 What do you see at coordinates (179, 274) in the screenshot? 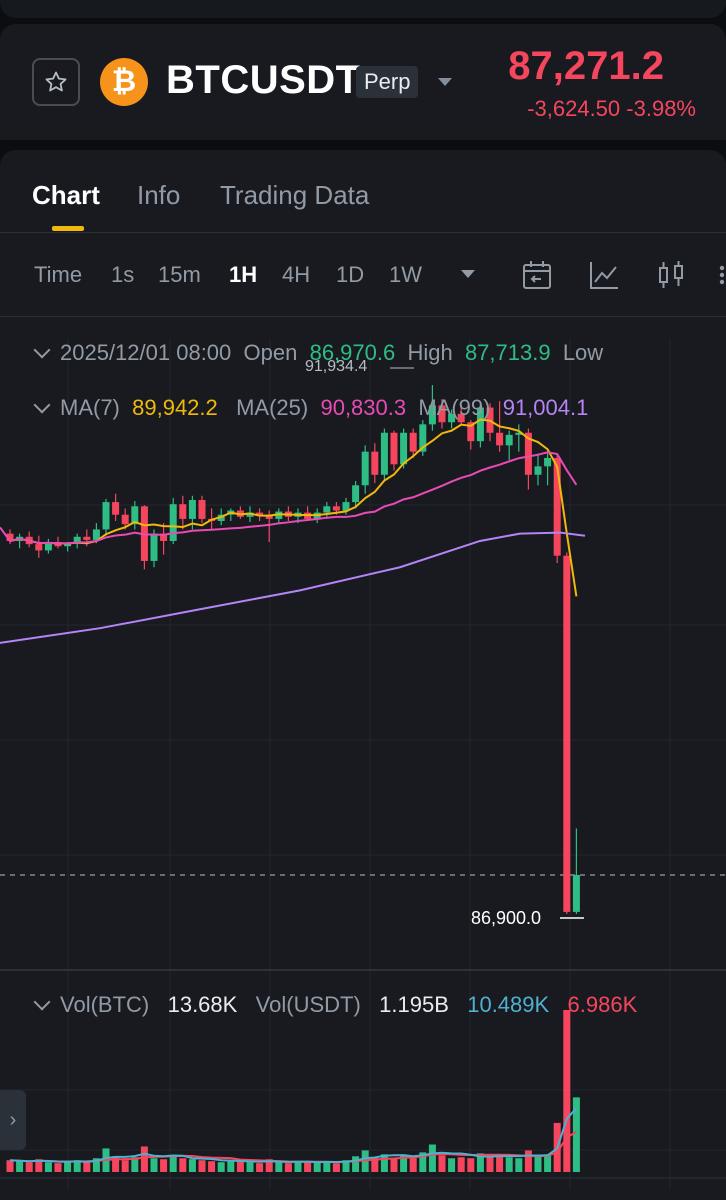
I see `timeframe-15m: 15m` at bounding box center [179, 274].